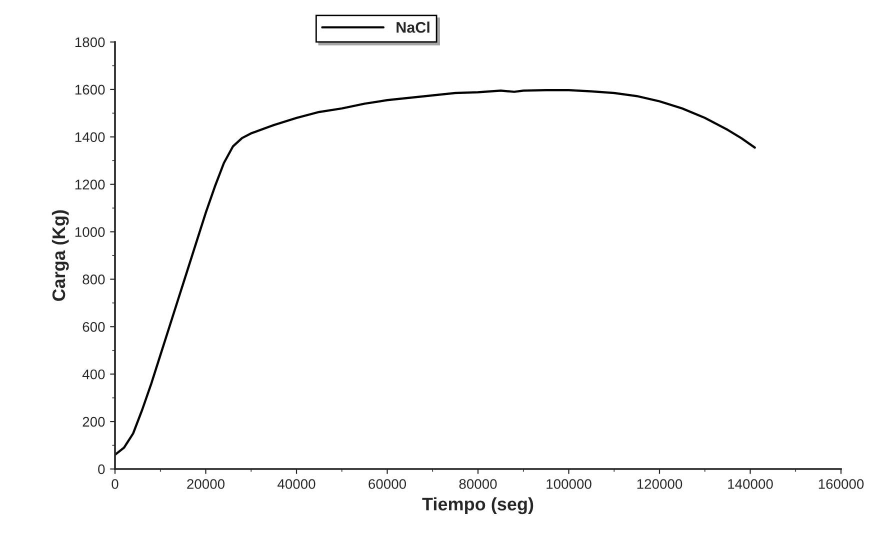 The width and height of the screenshot is (879, 546). I want to click on y-tick-label: 200, so click(93, 421).